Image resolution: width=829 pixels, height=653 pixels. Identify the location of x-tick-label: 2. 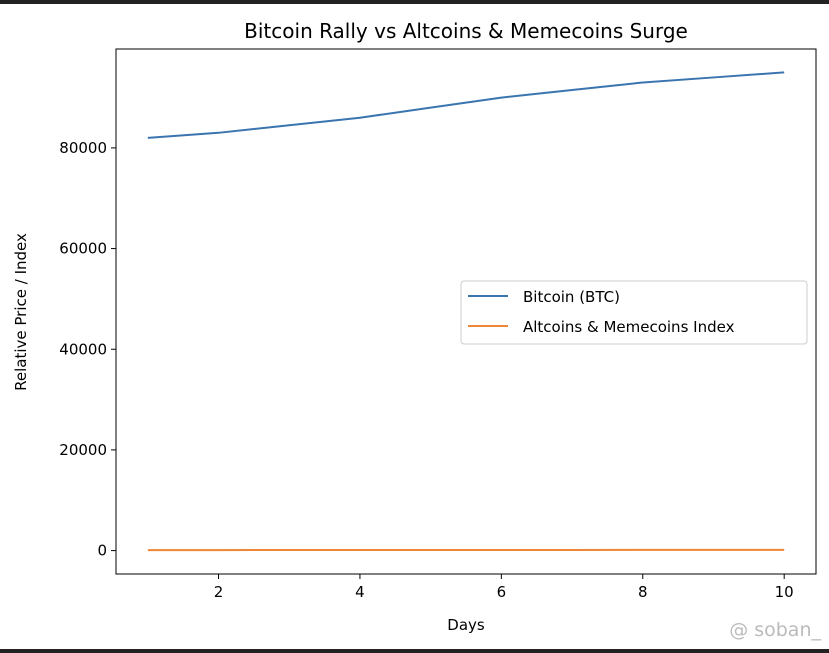
(219, 592).